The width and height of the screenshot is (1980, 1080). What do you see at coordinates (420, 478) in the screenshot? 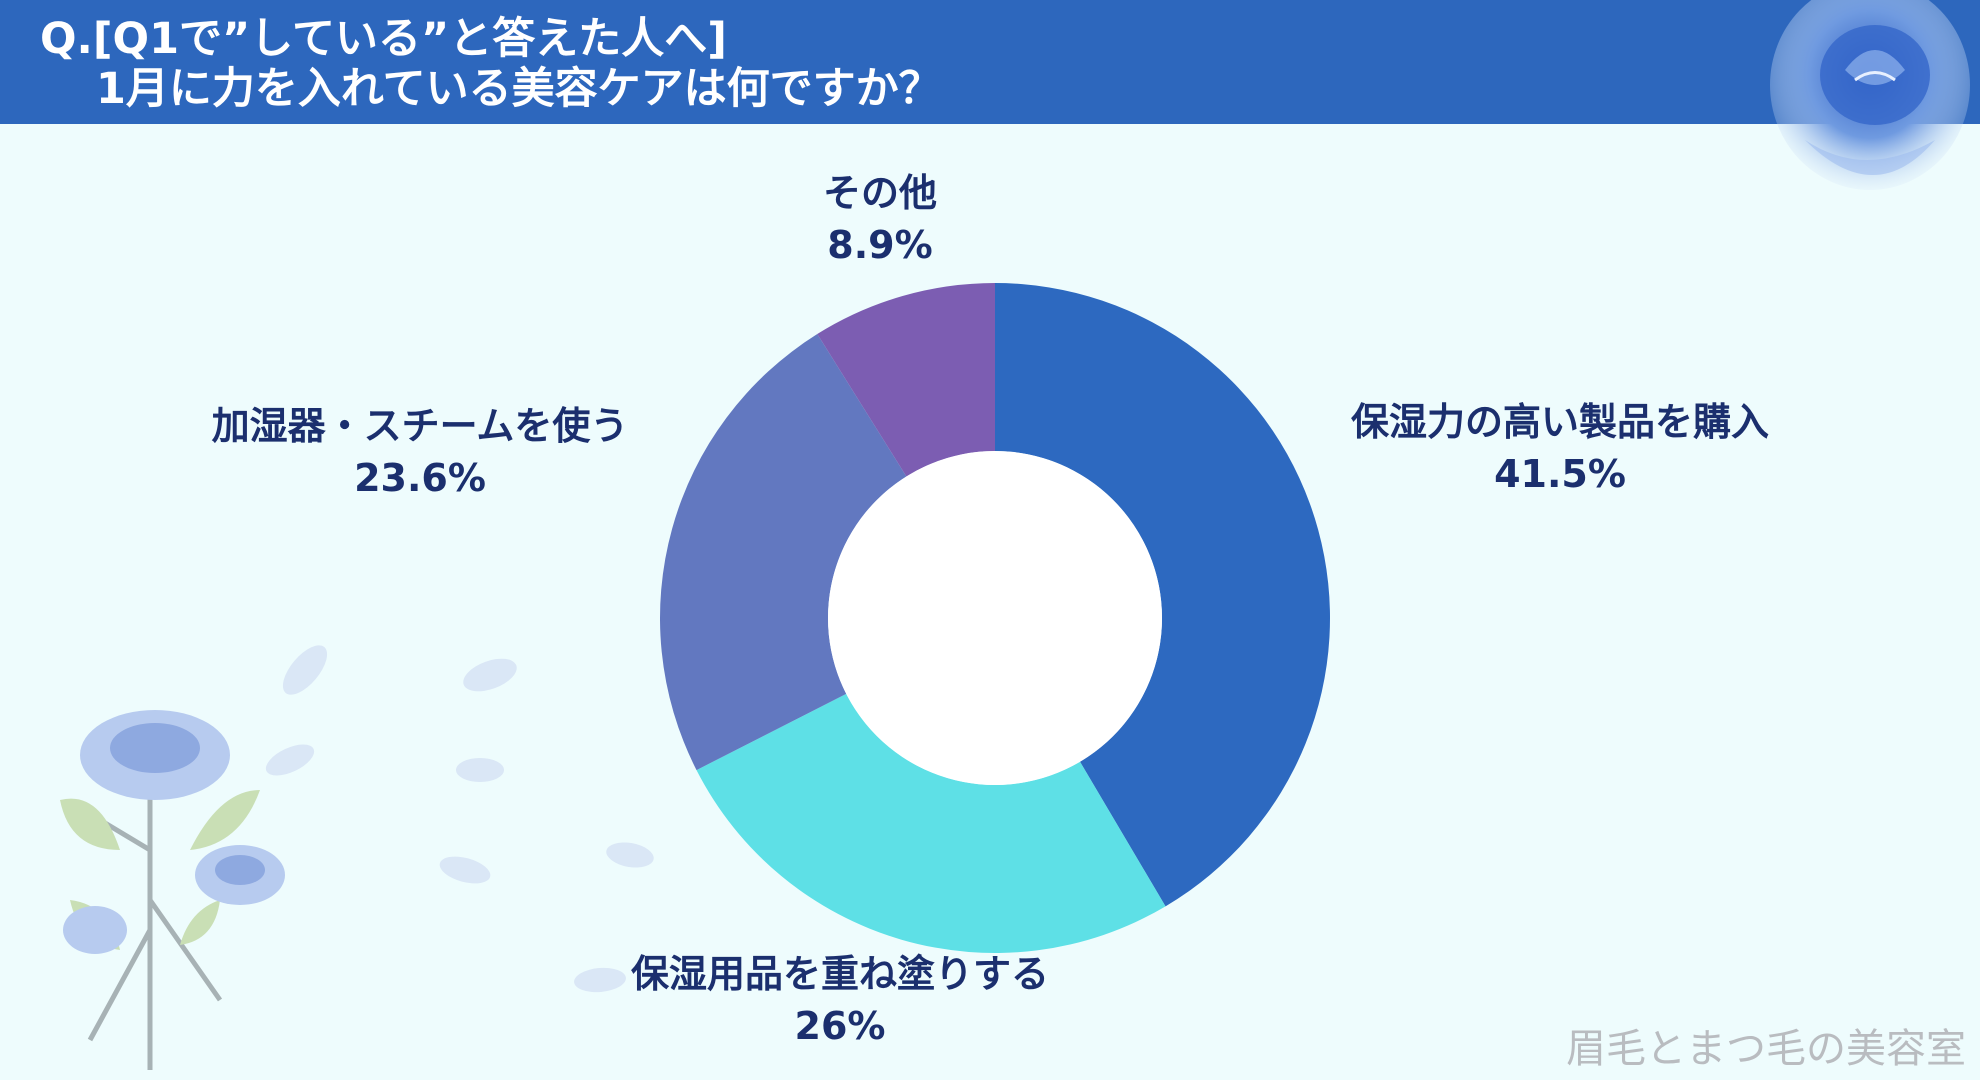
I see `slice-value: 23.6%` at bounding box center [420, 478].